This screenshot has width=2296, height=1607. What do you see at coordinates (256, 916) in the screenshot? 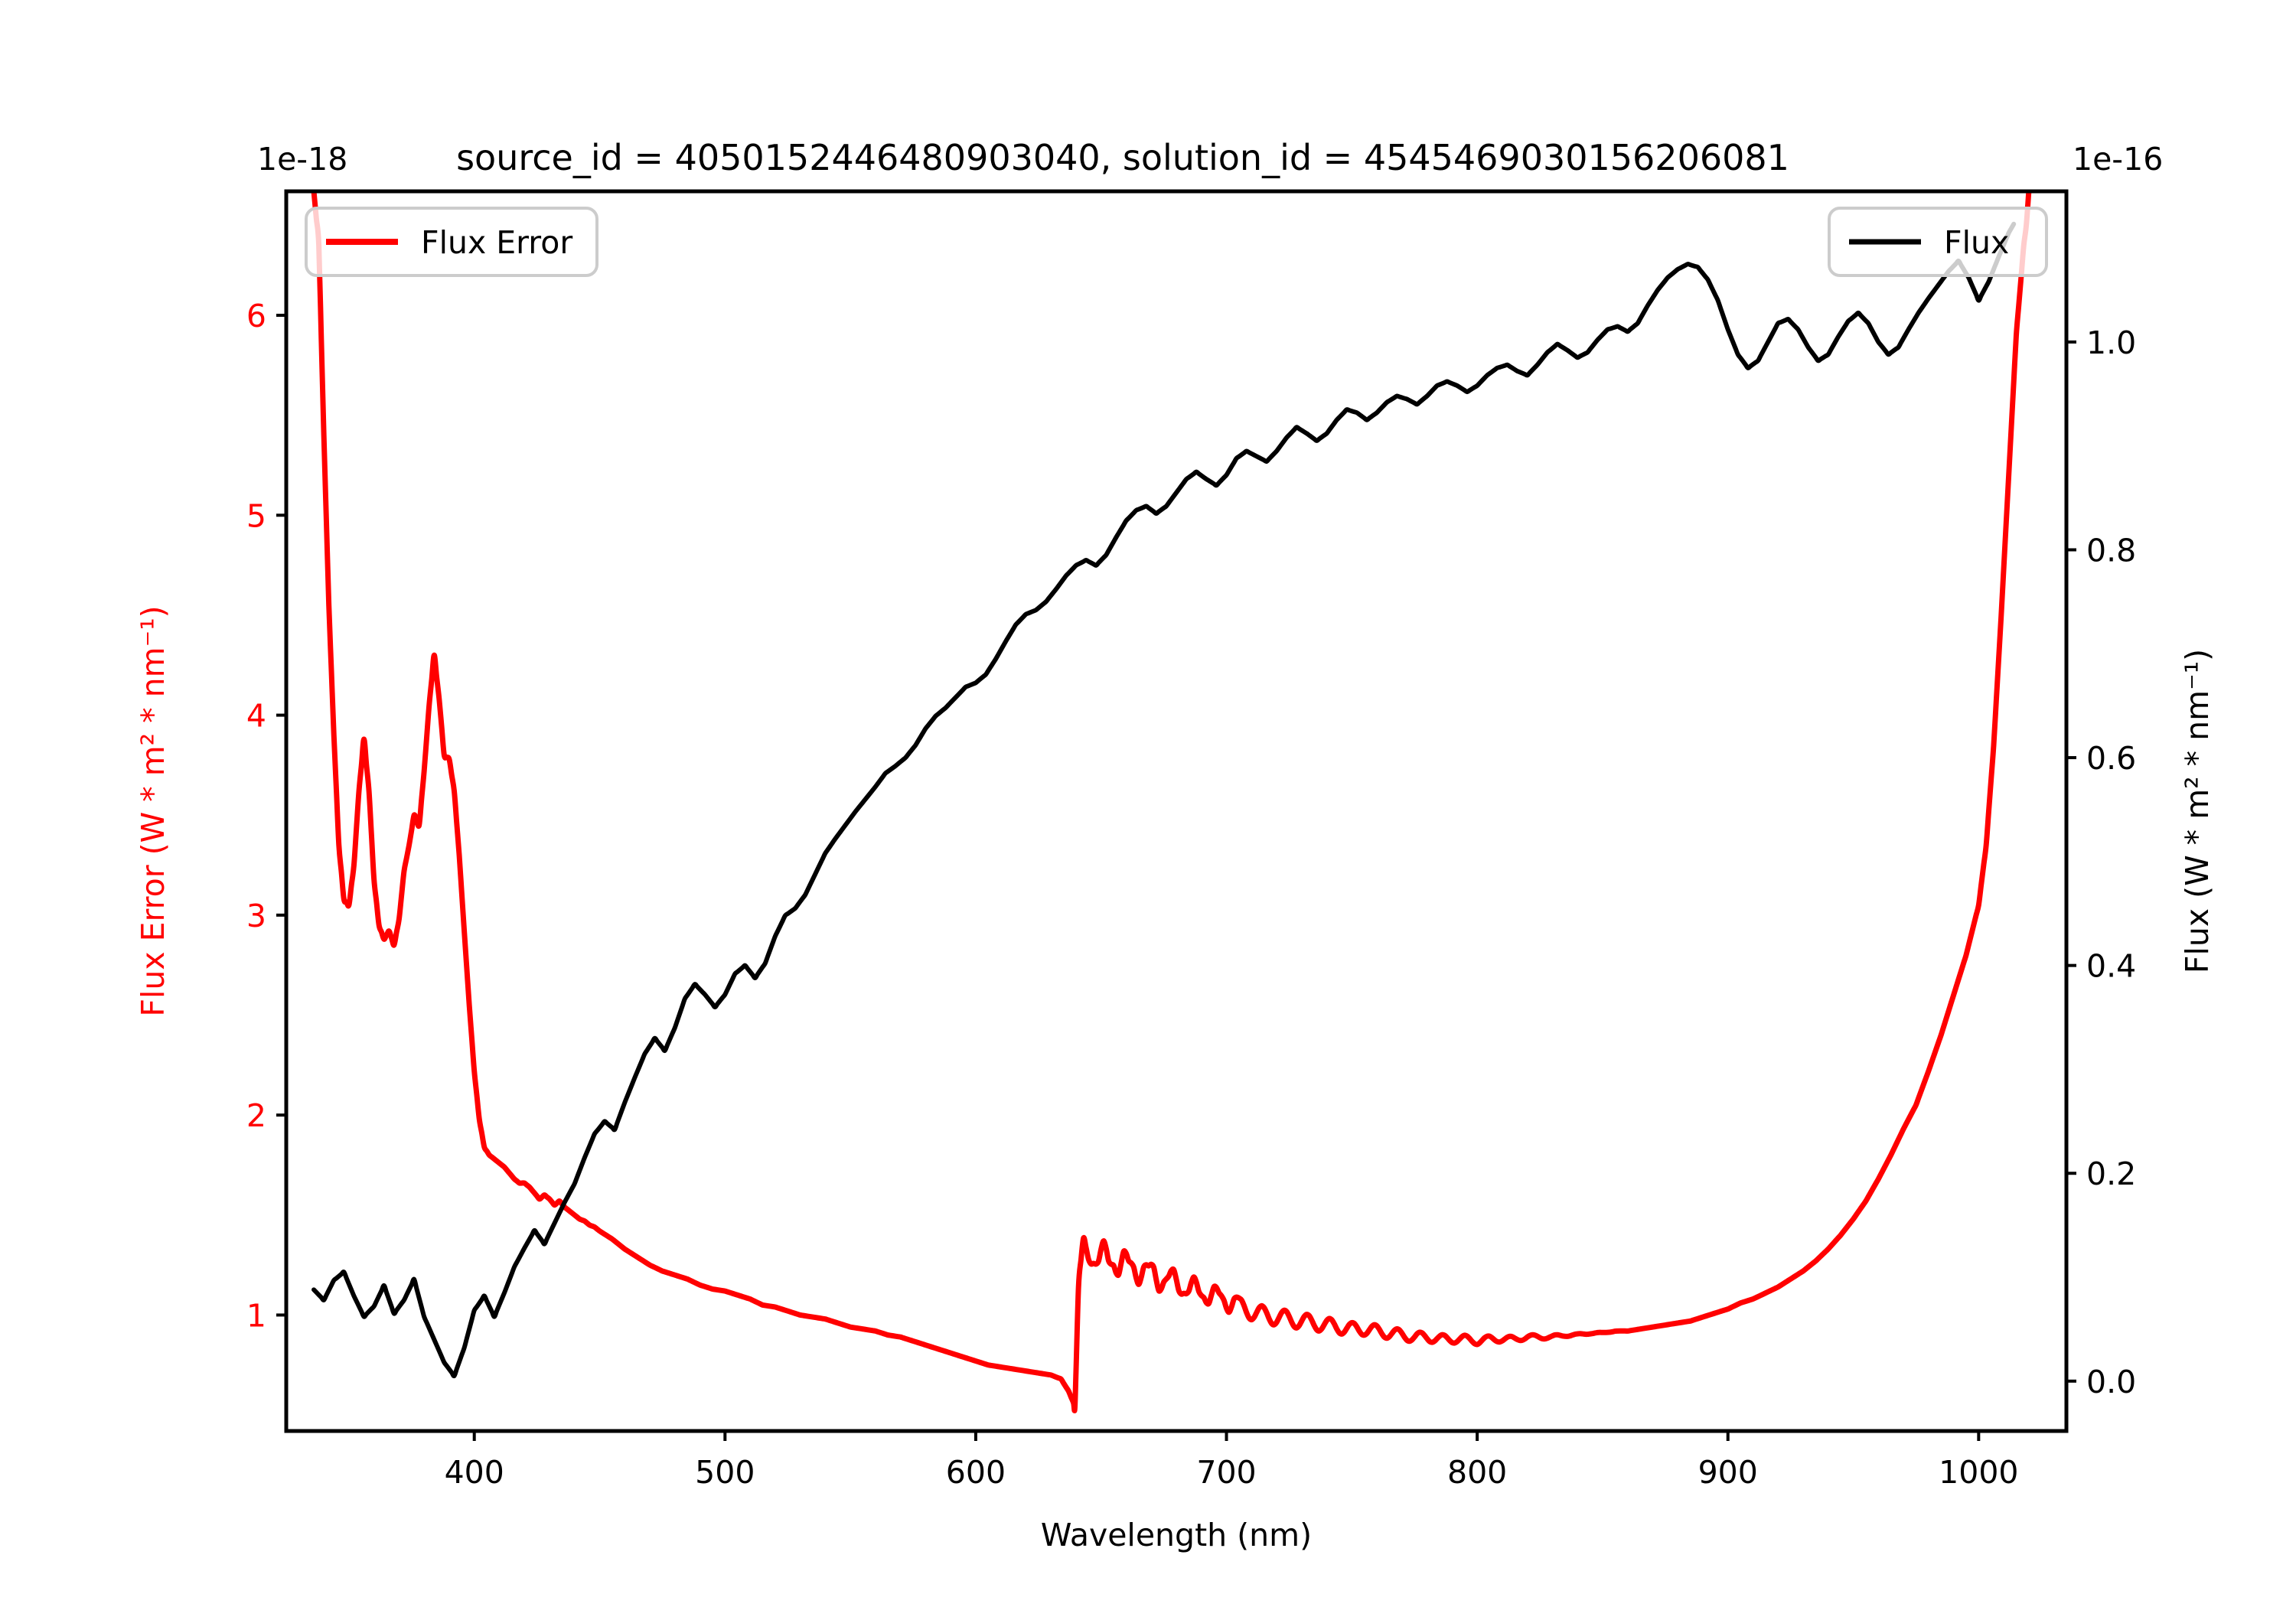
I see `y-left-tick-label: 3` at bounding box center [256, 916].